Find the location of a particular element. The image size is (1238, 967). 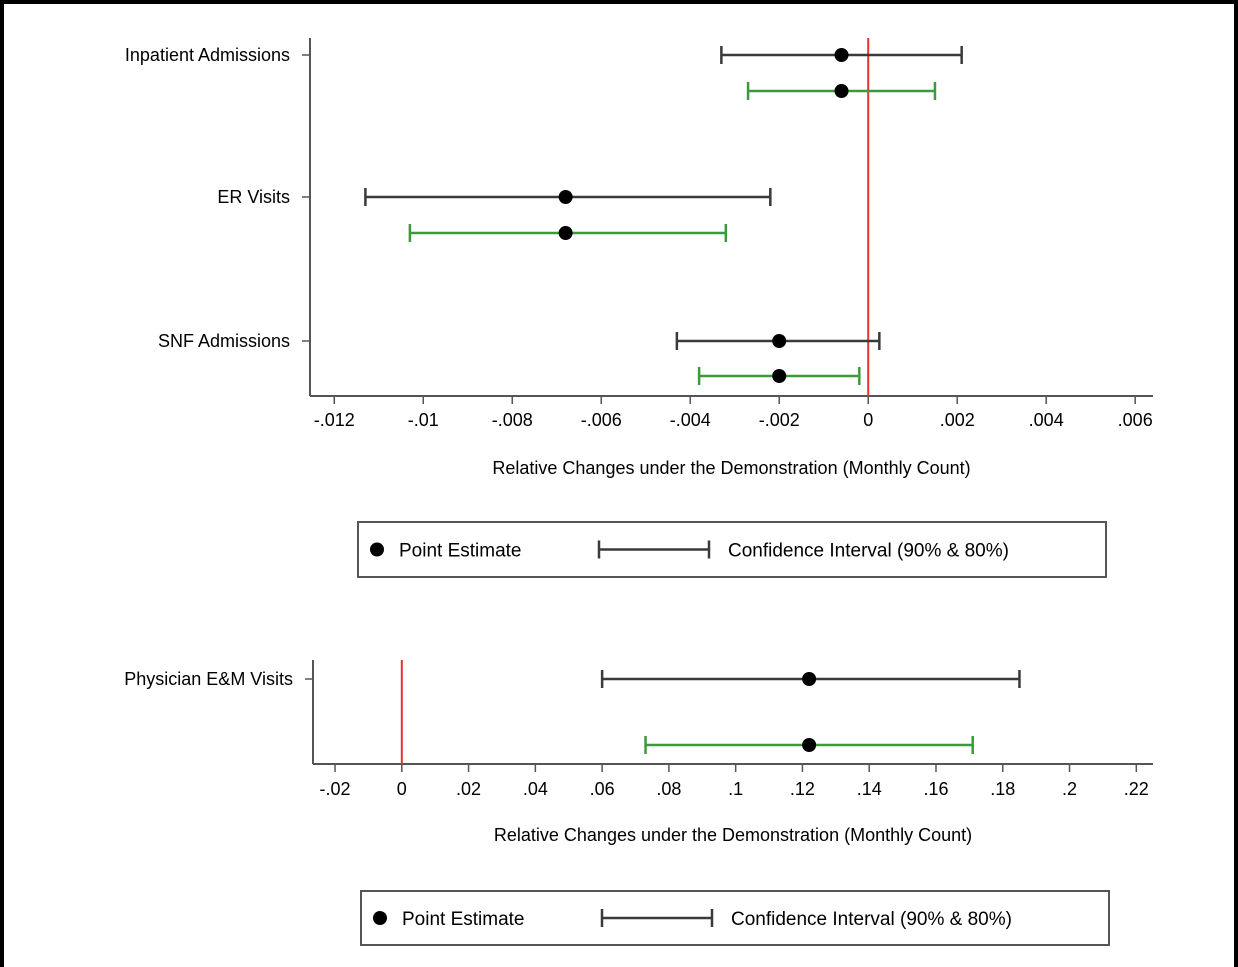

x-tick-label: .14 is located at coordinates (869, 789).